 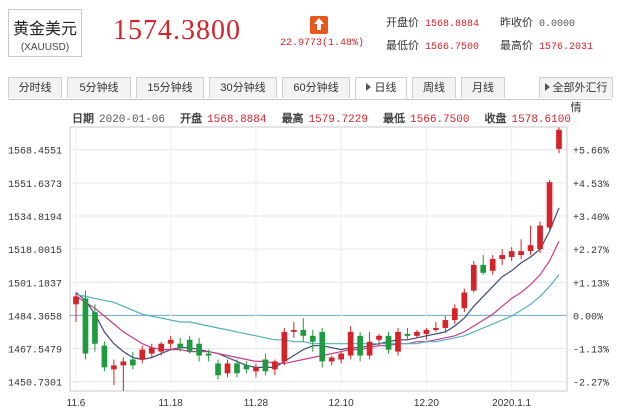 What do you see at coordinates (243, 87) in the screenshot?
I see `tab-30min: 30分钟线` at bounding box center [243, 87].